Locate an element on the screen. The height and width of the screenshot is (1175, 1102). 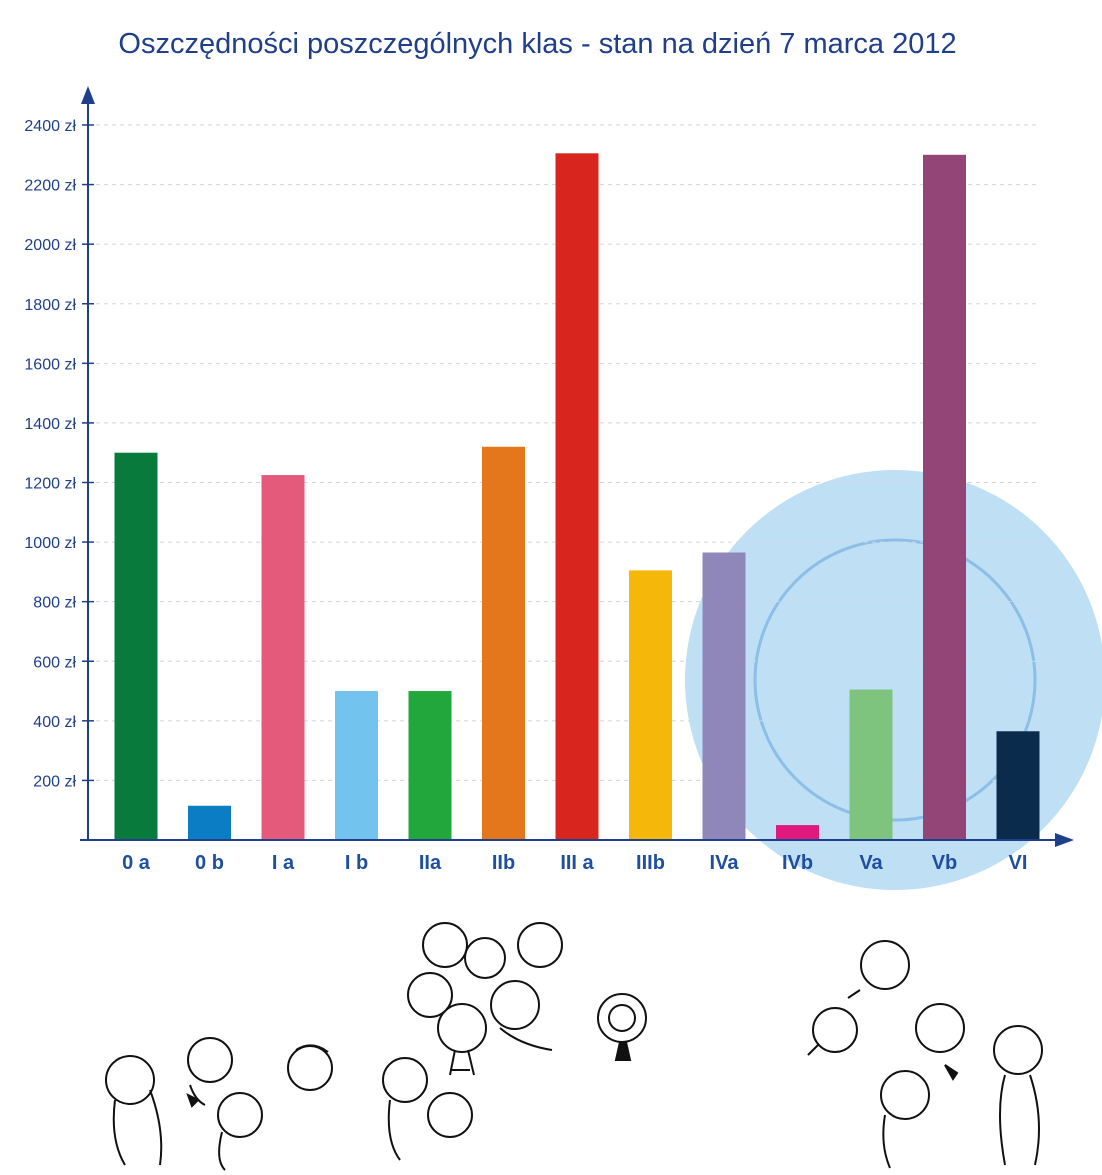
bar-ib is located at coordinates (356, 765).